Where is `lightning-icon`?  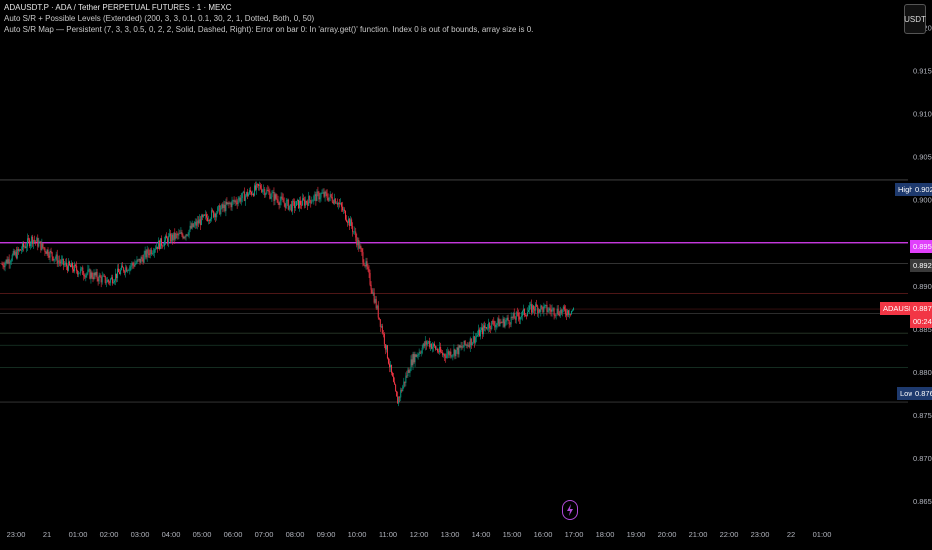
lightning-icon is located at coordinates (570, 510).